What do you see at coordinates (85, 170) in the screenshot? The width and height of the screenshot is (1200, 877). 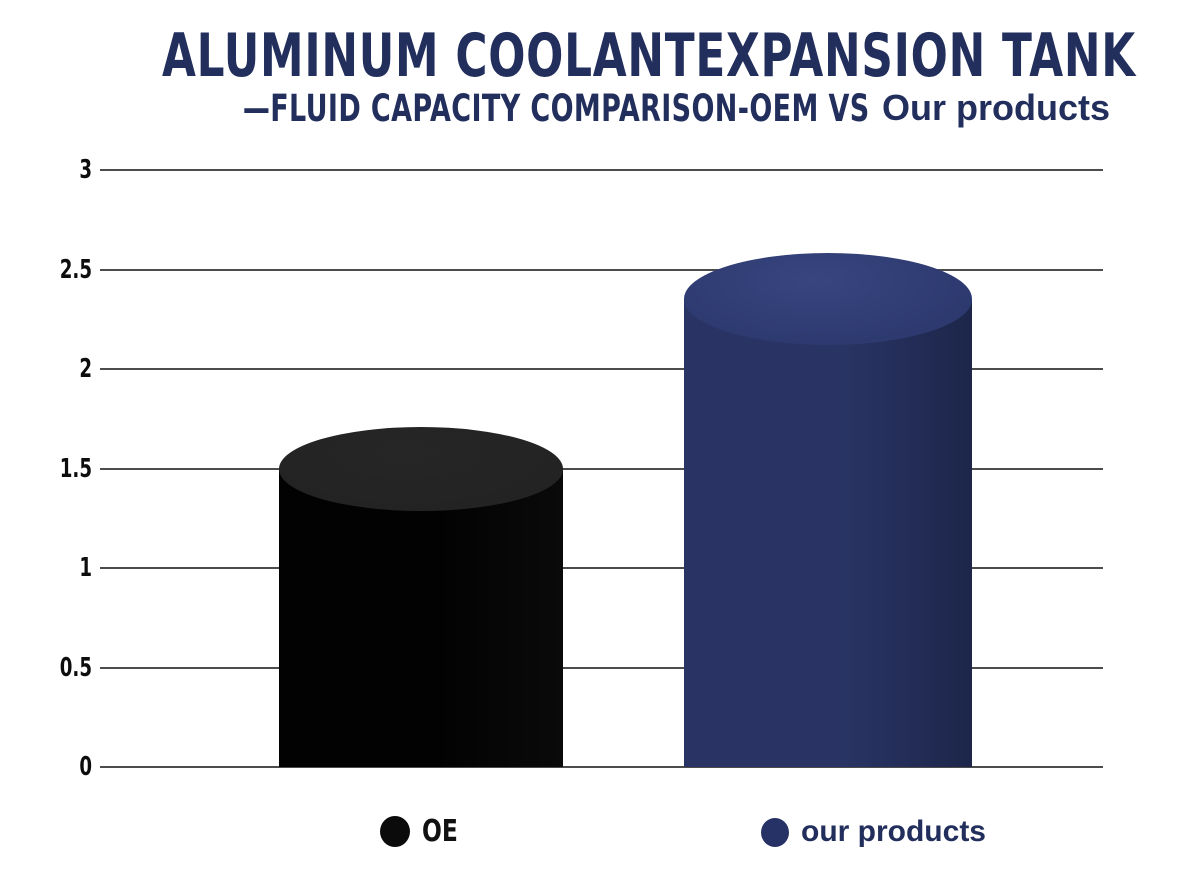 I see `y-tick-label-3: 3` at bounding box center [85, 170].